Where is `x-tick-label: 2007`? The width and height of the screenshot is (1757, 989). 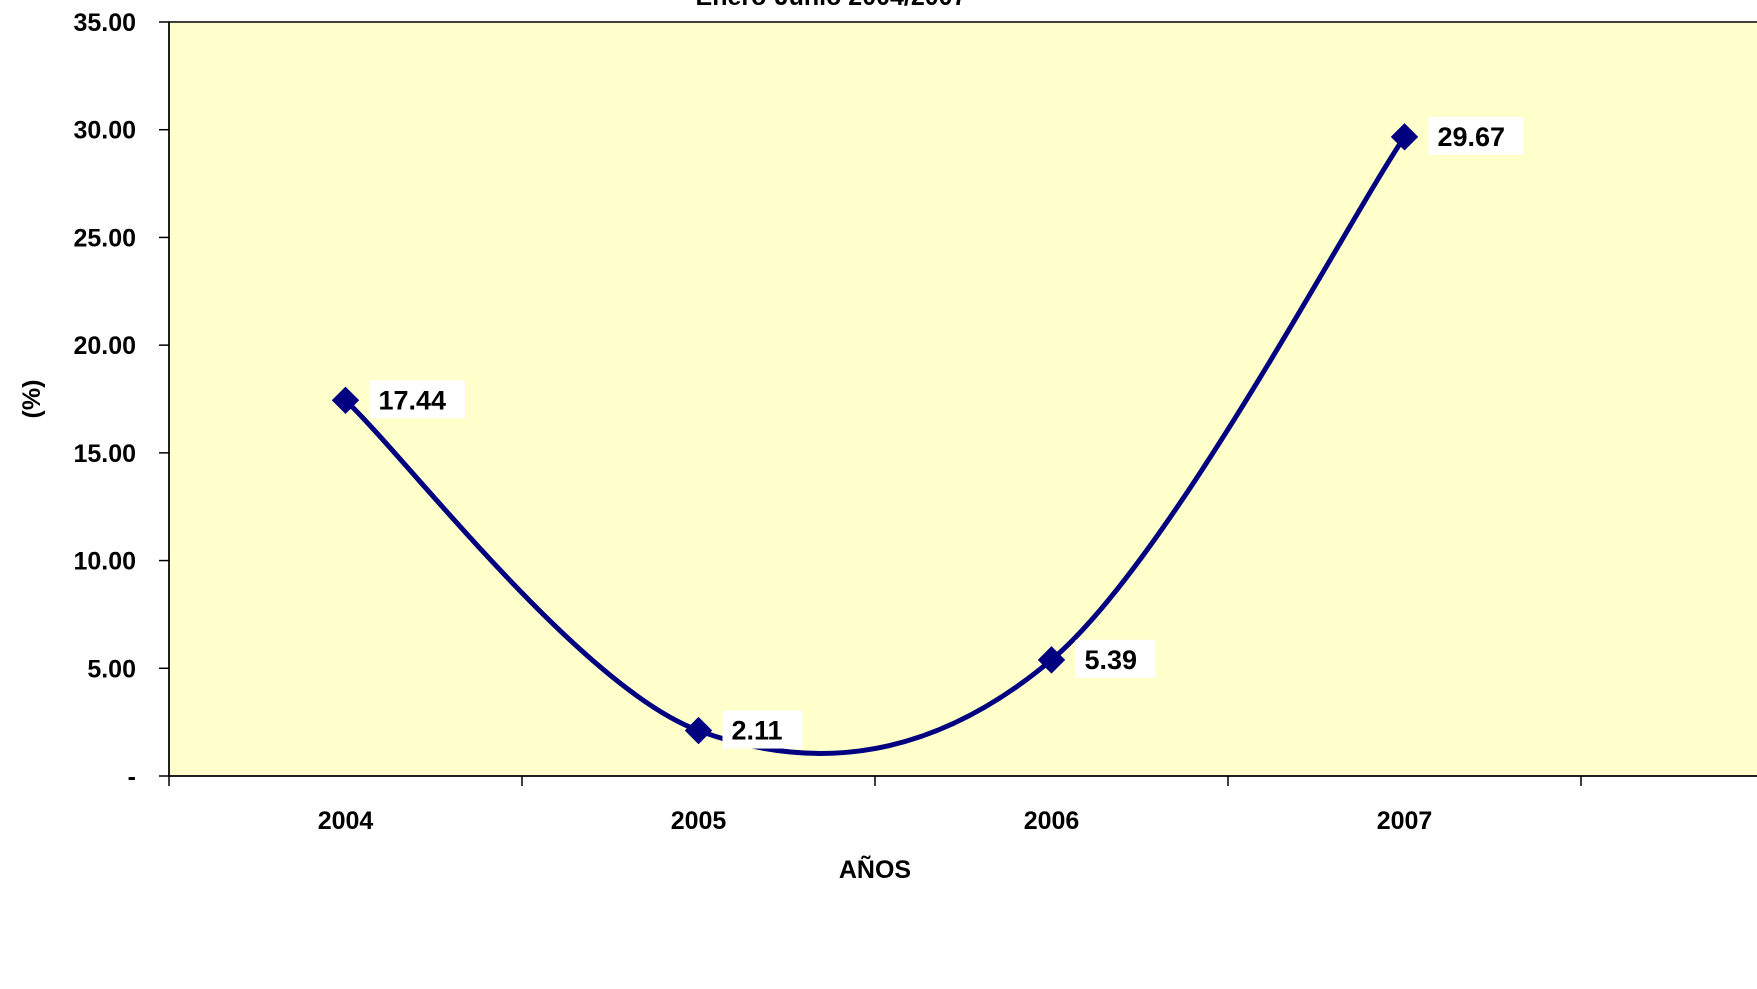
x-tick-label: 2007 is located at coordinates (1405, 821).